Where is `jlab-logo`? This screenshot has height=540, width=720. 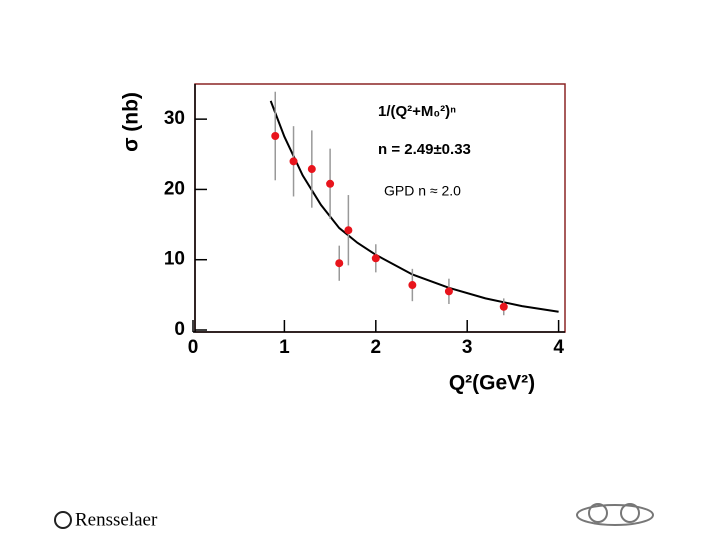 jlab-logo is located at coordinates (615, 514).